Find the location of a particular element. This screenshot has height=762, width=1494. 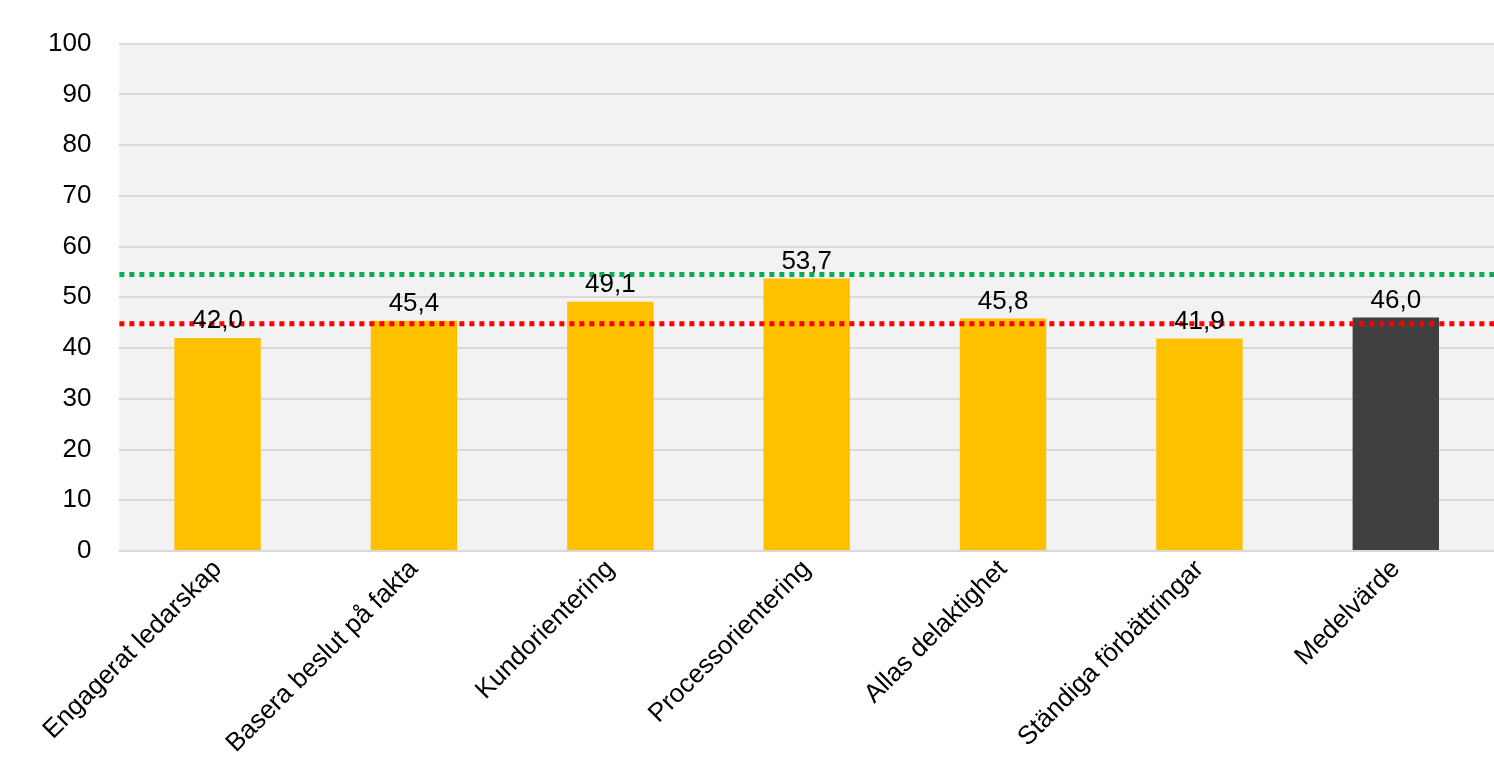

y-tick-label: 40 is located at coordinates (77, 346).